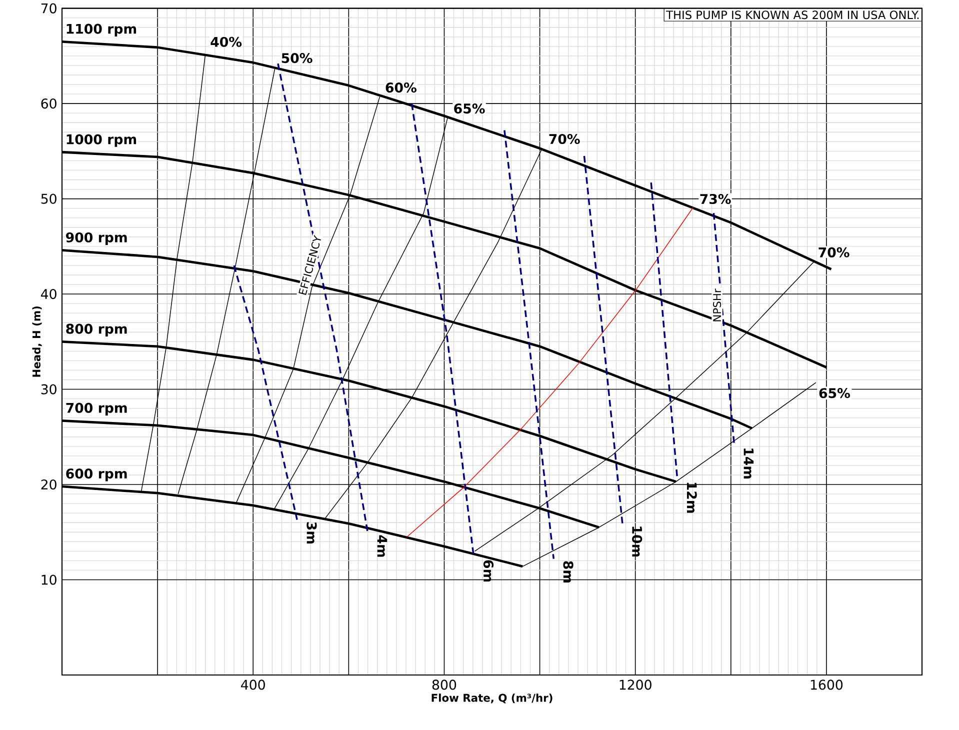  Describe the element at coordinates (48, 8) in the screenshot. I see `y-tick-label: 70` at that location.